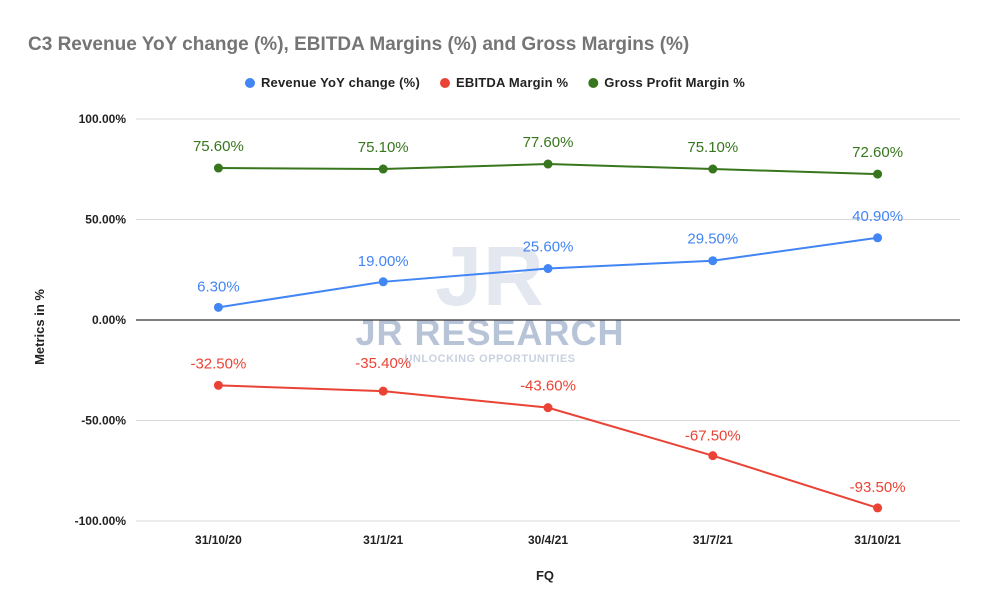  Describe the element at coordinates (489, 332) in the screenshot. I see `watermark-name: JR RESEARCH` at that location.